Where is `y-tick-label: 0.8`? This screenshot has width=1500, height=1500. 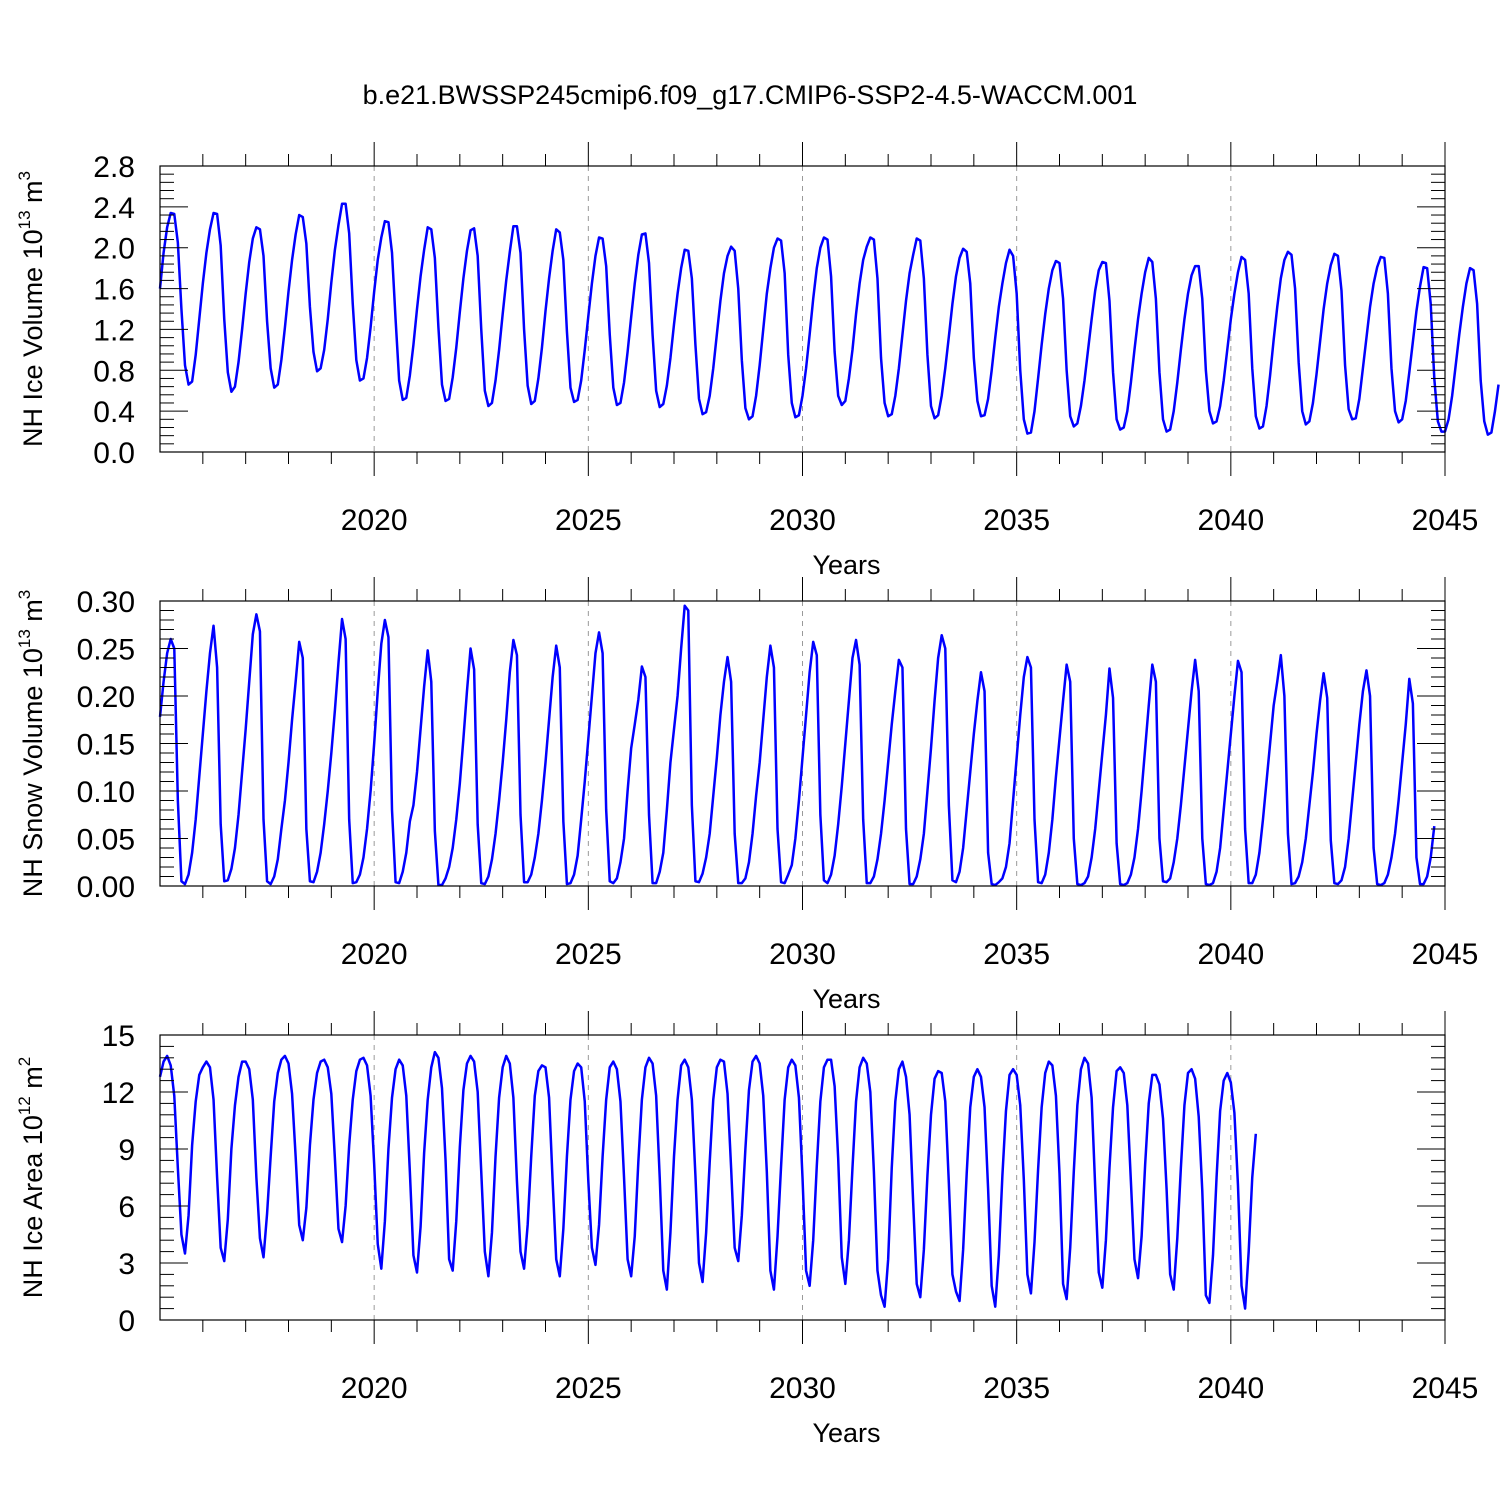
y-tick-label: 0.8 is located at coordinates (114, 371).